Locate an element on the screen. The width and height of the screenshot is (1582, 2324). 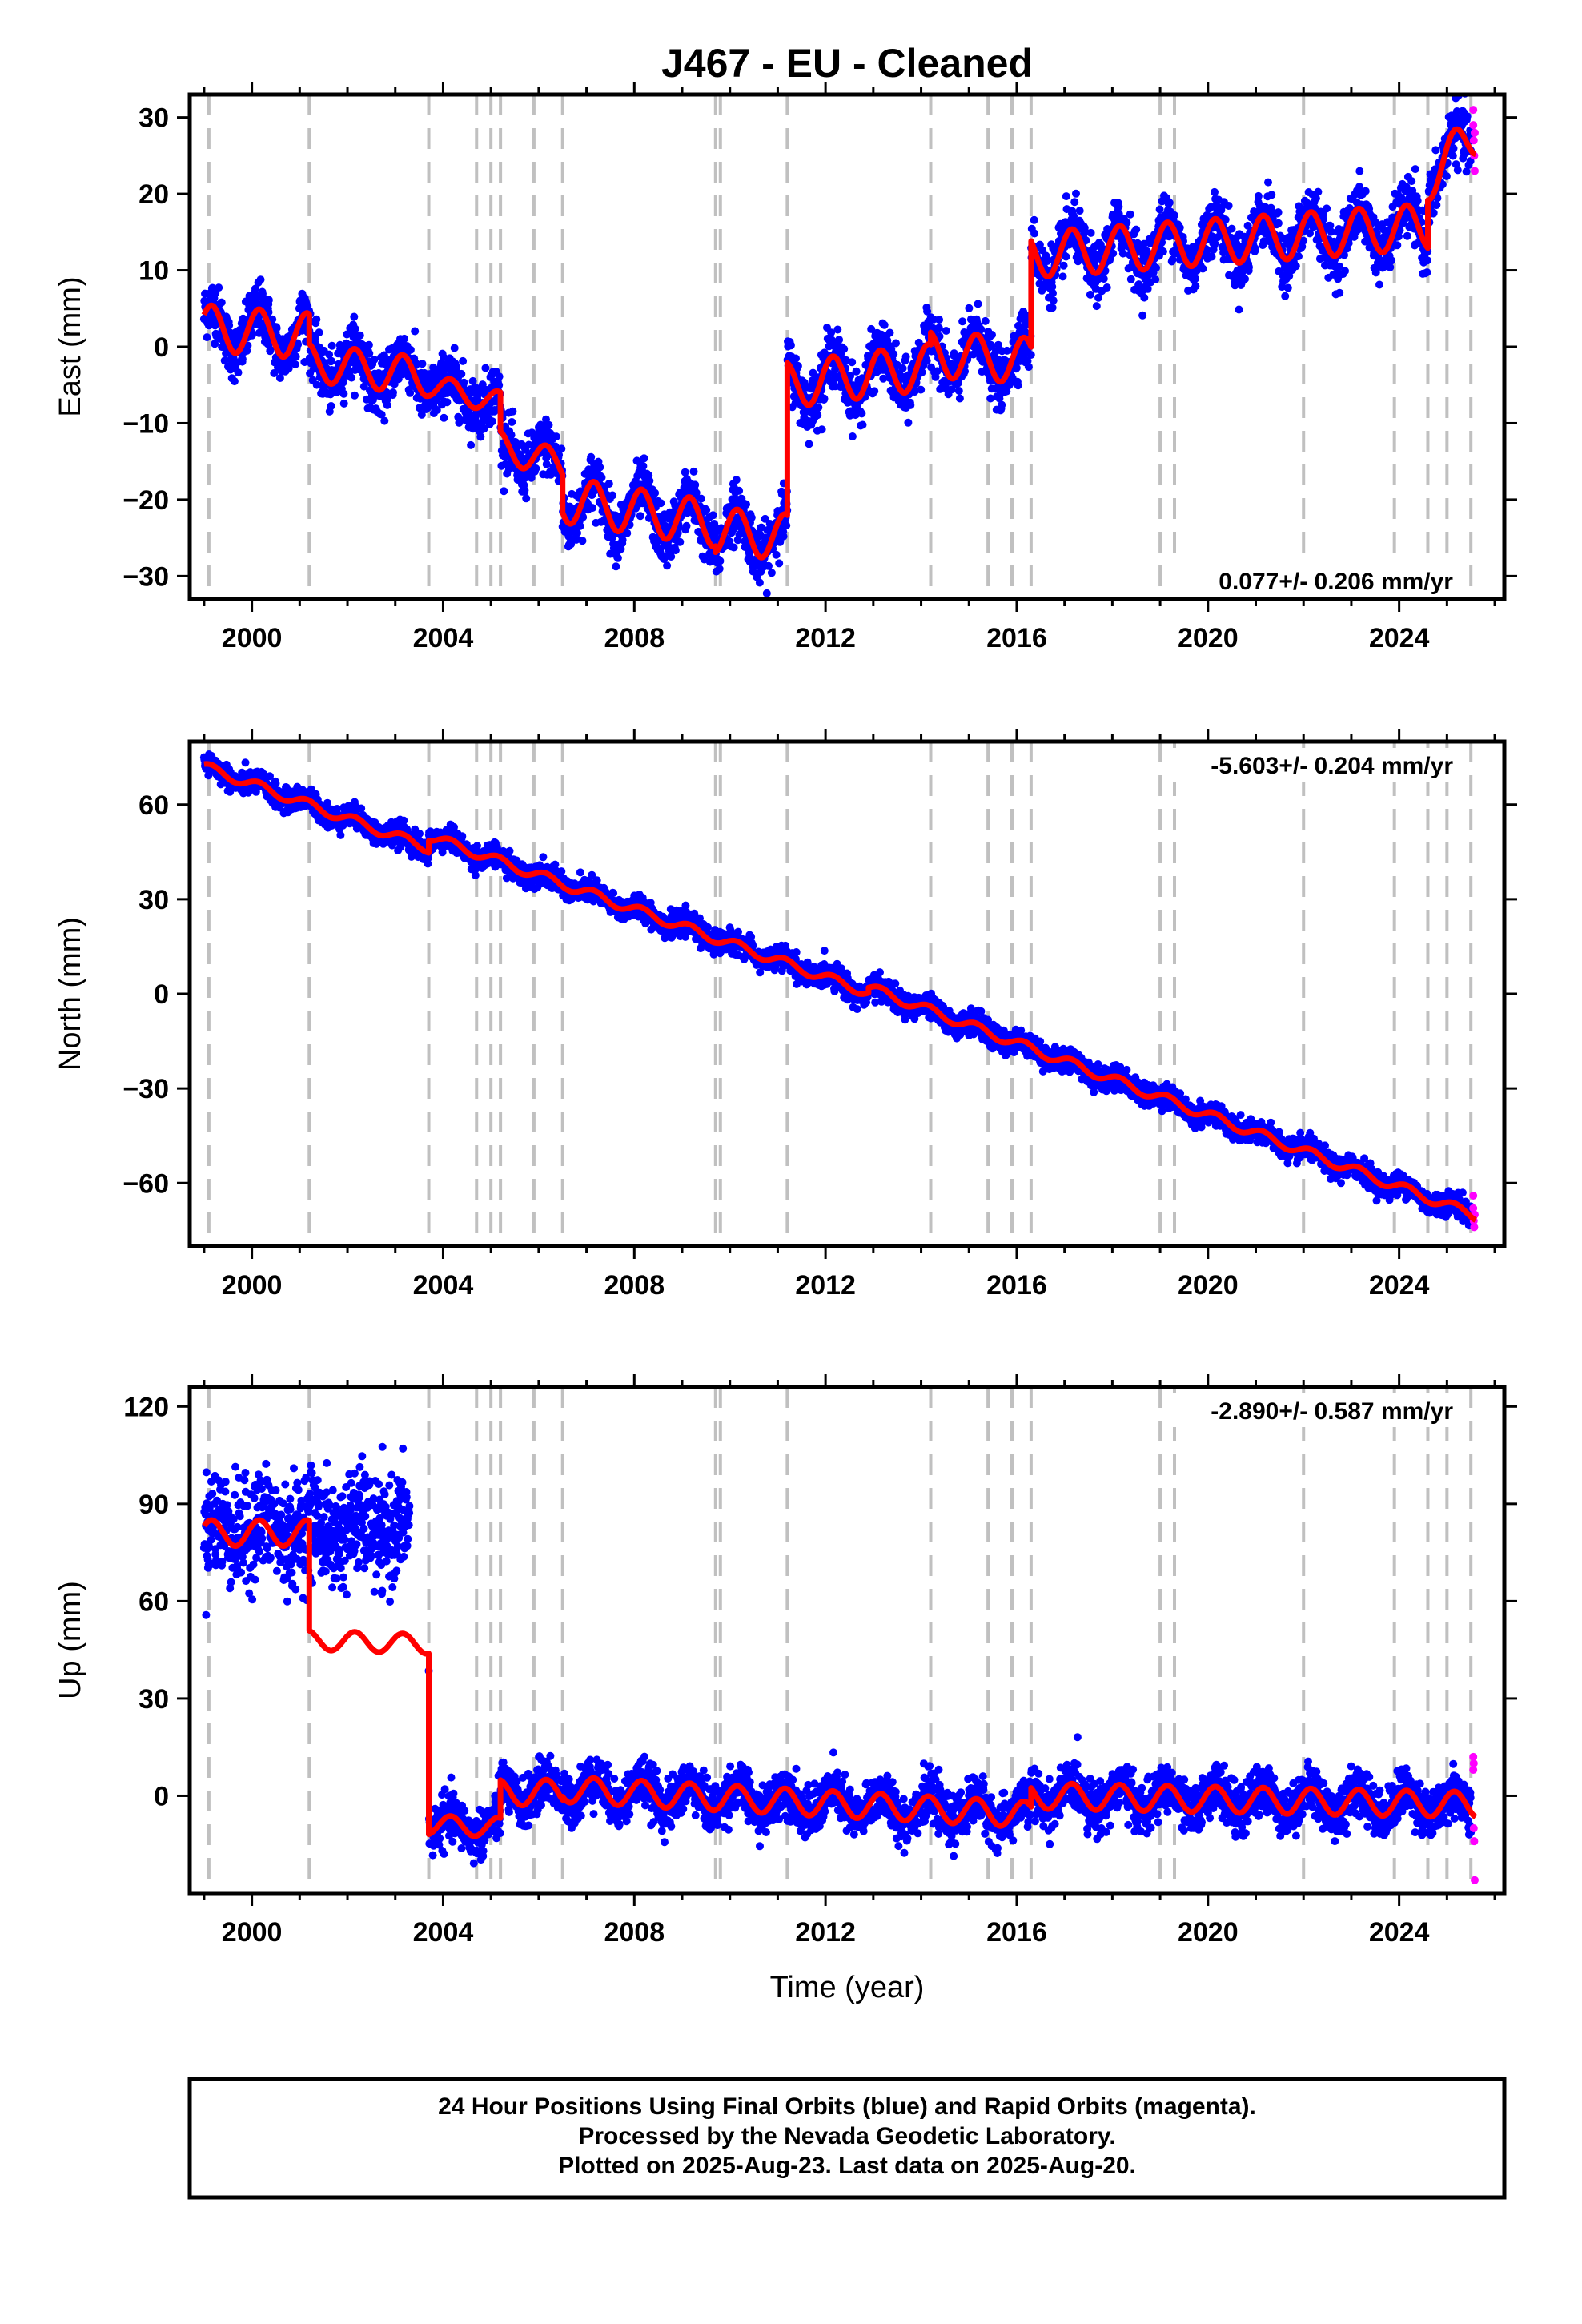
x-tick-label: 2012 is located at coordinates (825, 638).